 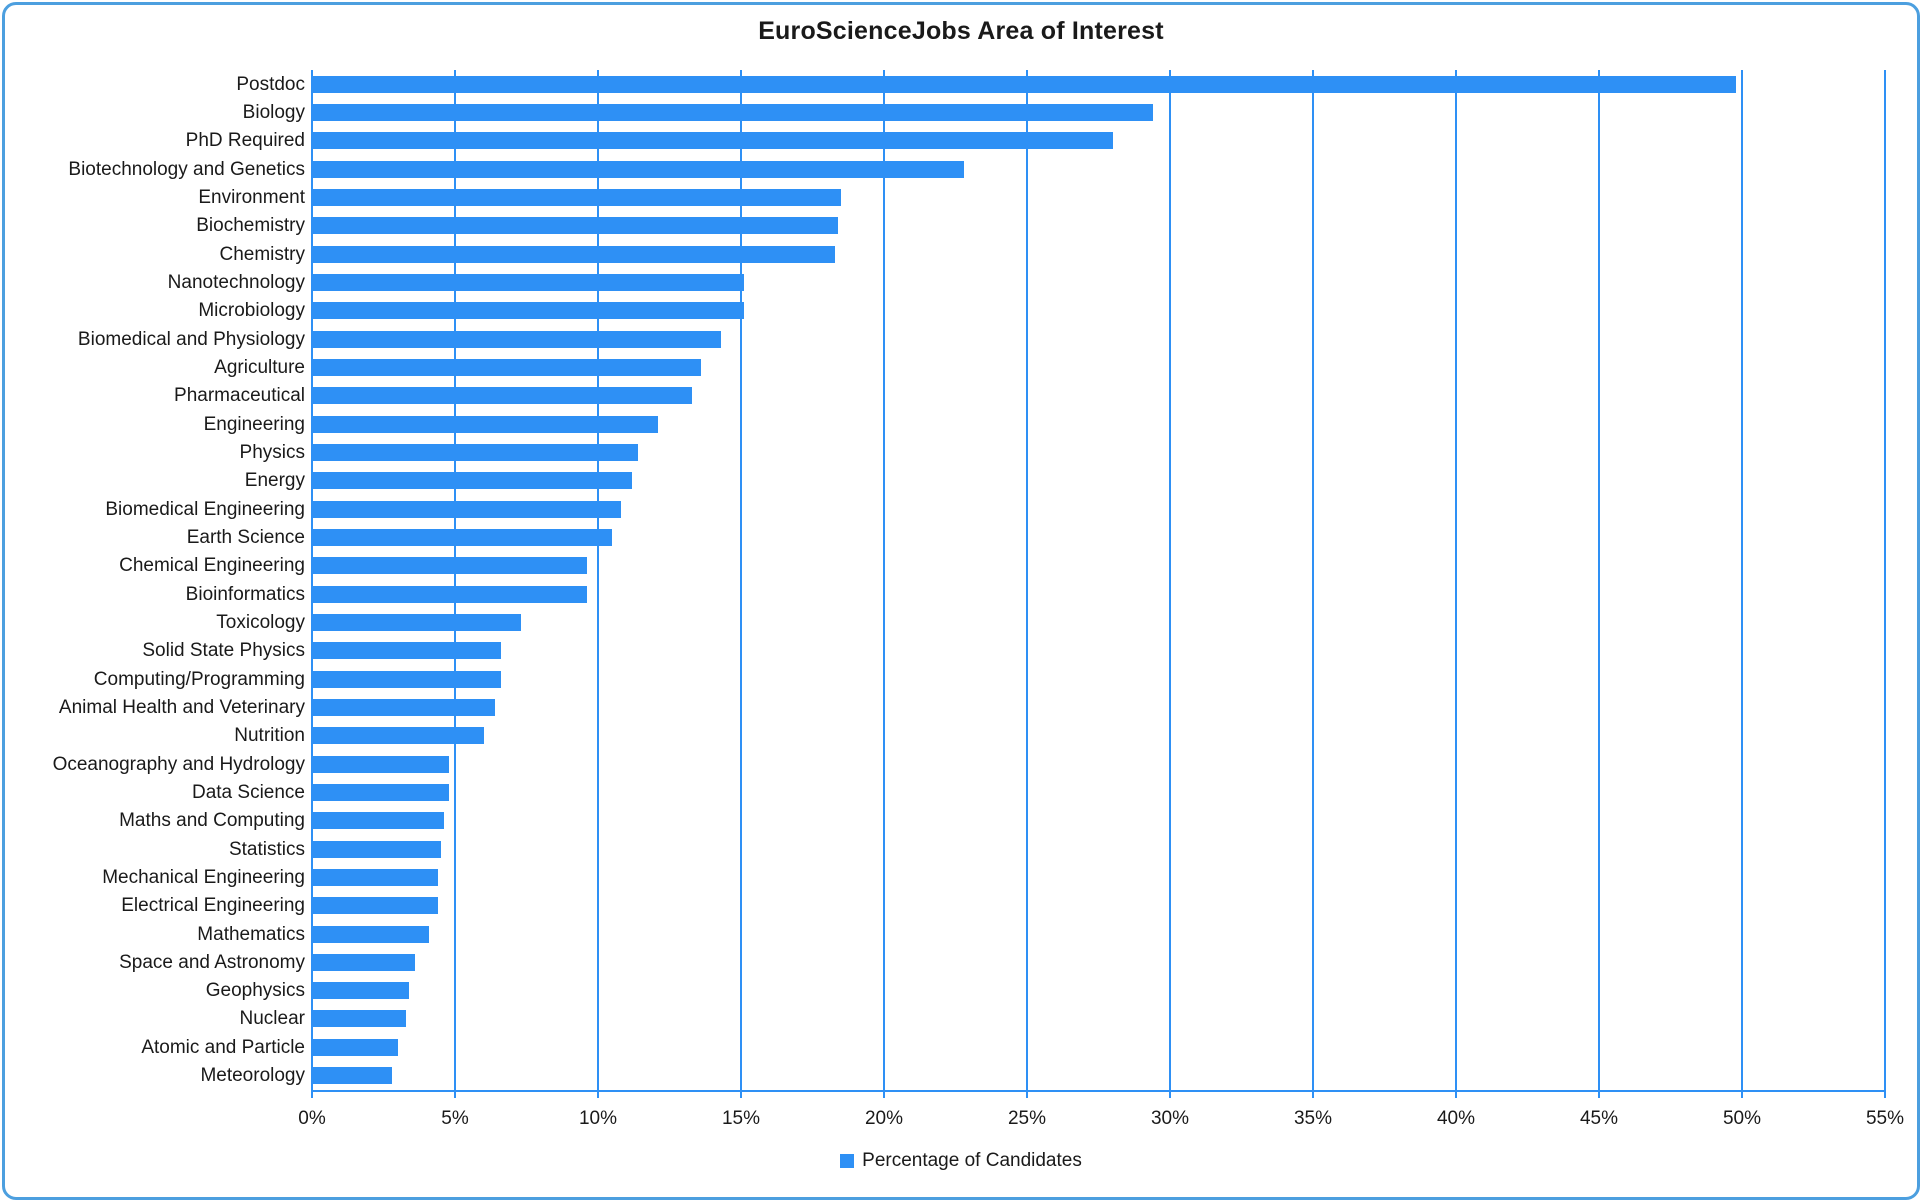 I want to click on bar-row: Nanotechnology, so click(x=1026, y=282).